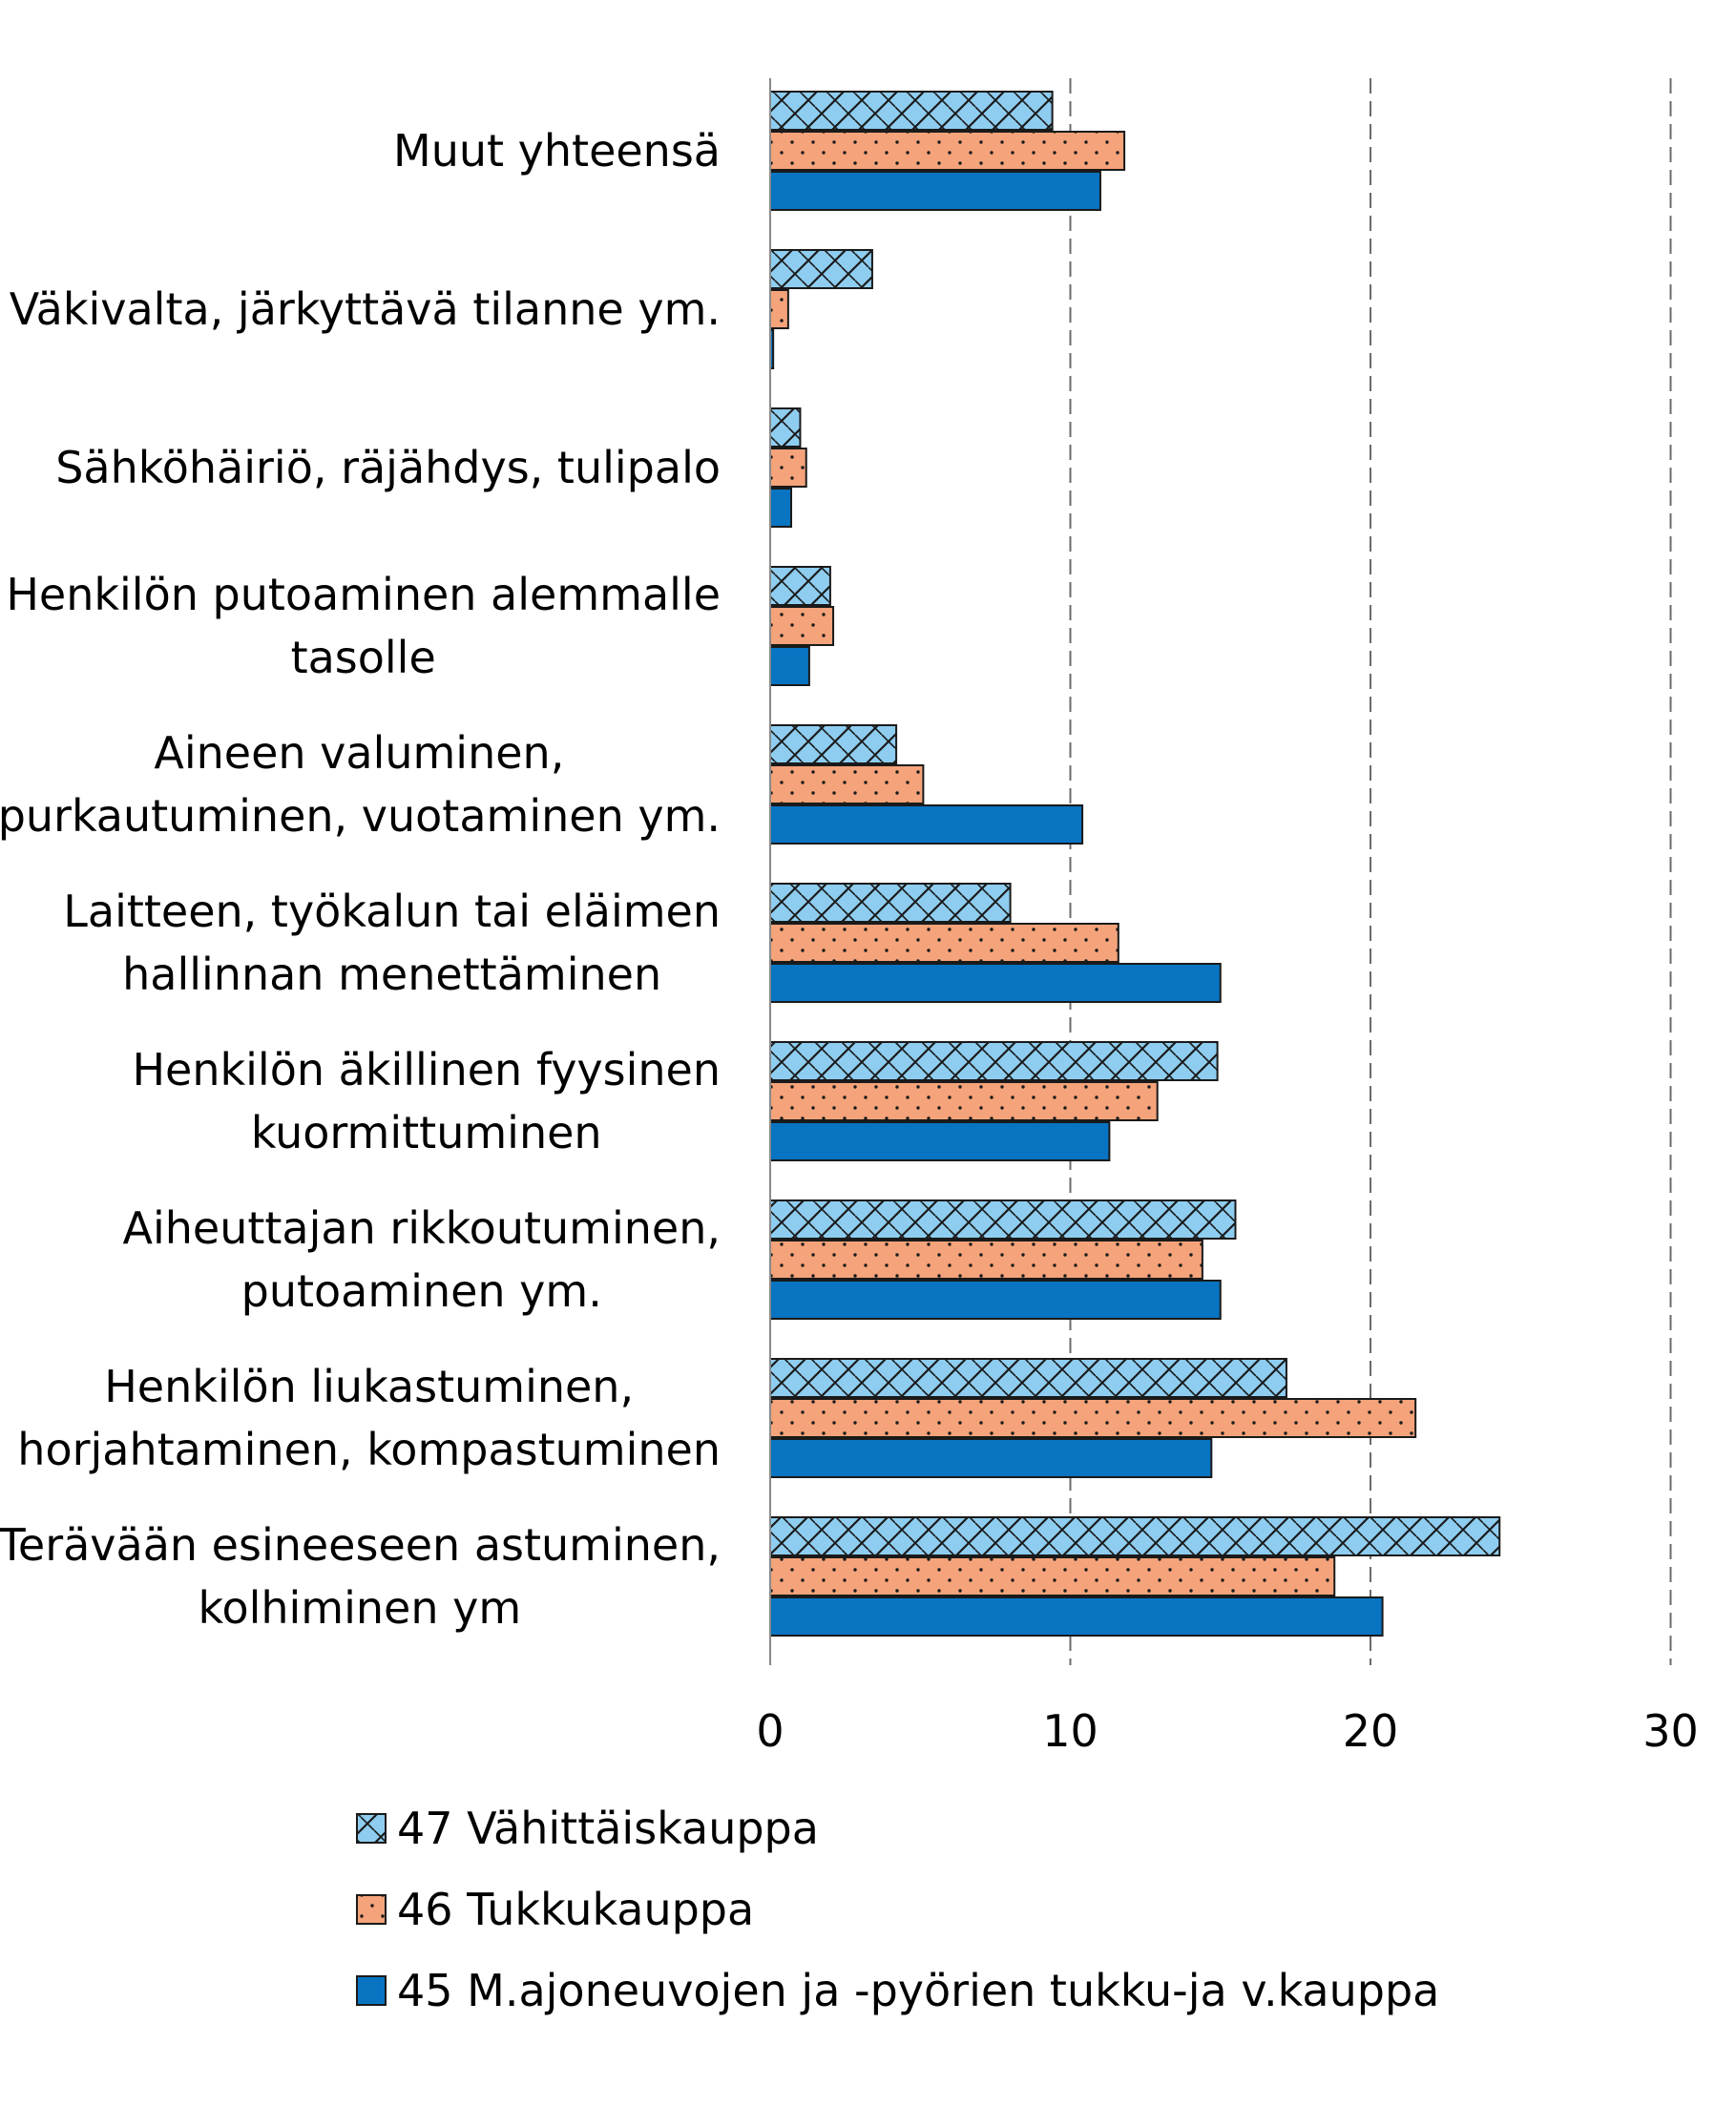 The image size is (1736, 2107). Describe the element at coordinates (426, 1132) in the screenshot. I see `category-label-7-line-2: kuormittuminen` at that location.